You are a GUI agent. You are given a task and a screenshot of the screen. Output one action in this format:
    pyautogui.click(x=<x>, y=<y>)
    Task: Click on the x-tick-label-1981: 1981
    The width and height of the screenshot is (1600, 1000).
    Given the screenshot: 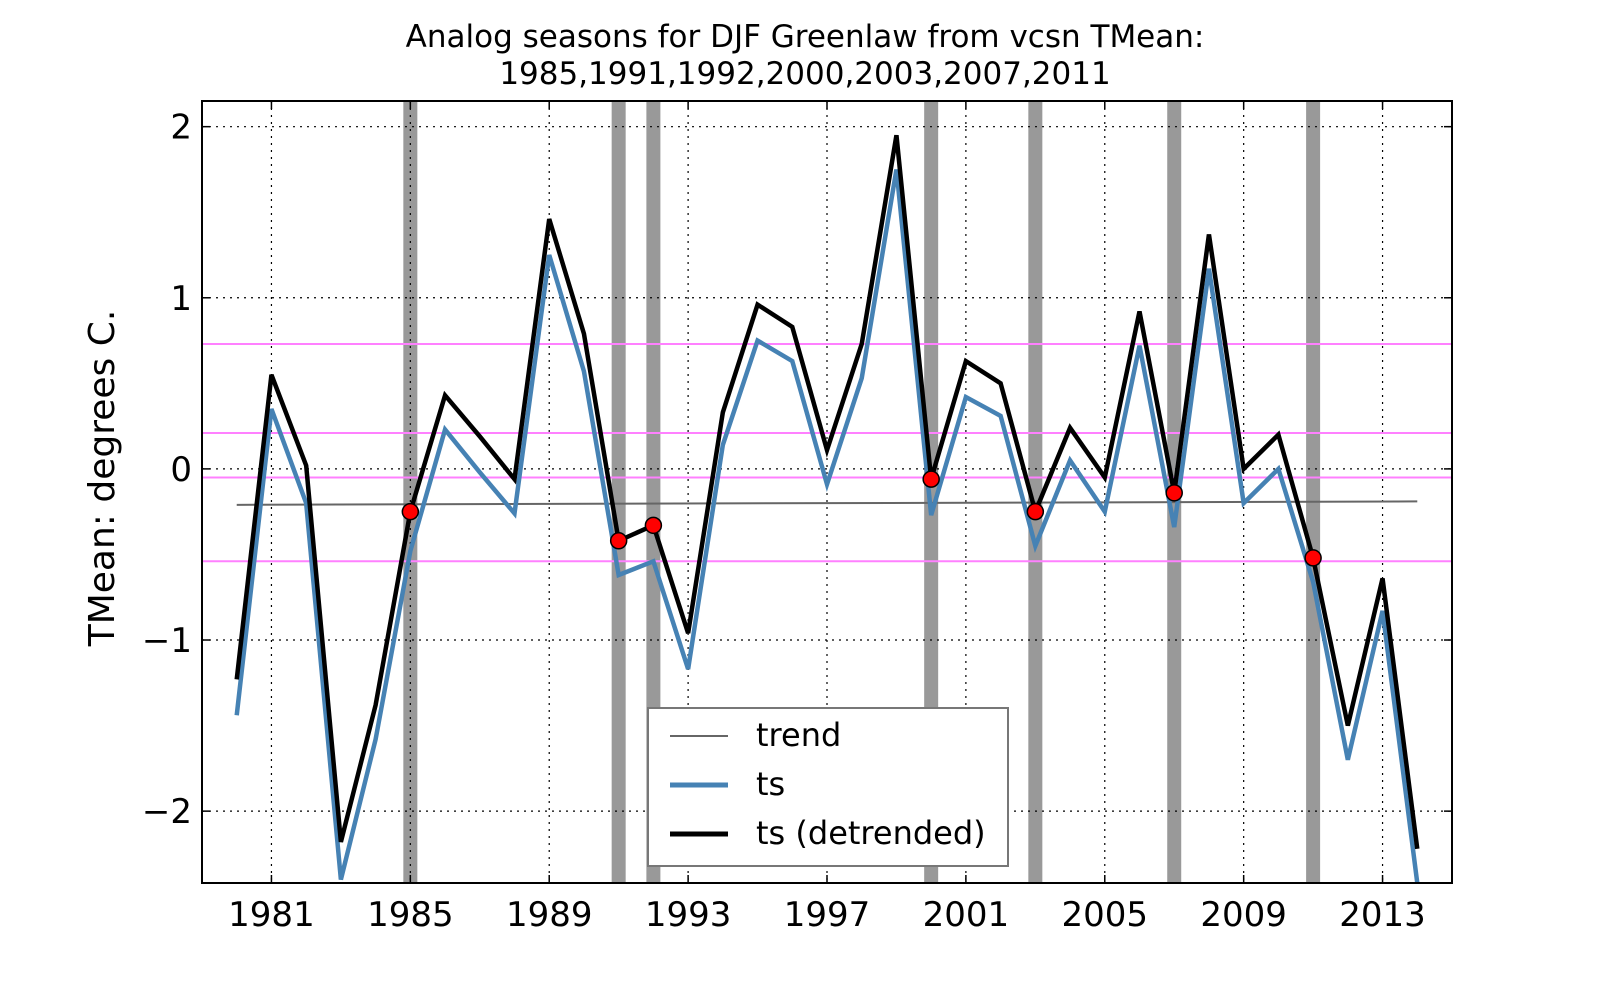 What is the action you would take?
    pyautogui.click(x=271, y=915)
    